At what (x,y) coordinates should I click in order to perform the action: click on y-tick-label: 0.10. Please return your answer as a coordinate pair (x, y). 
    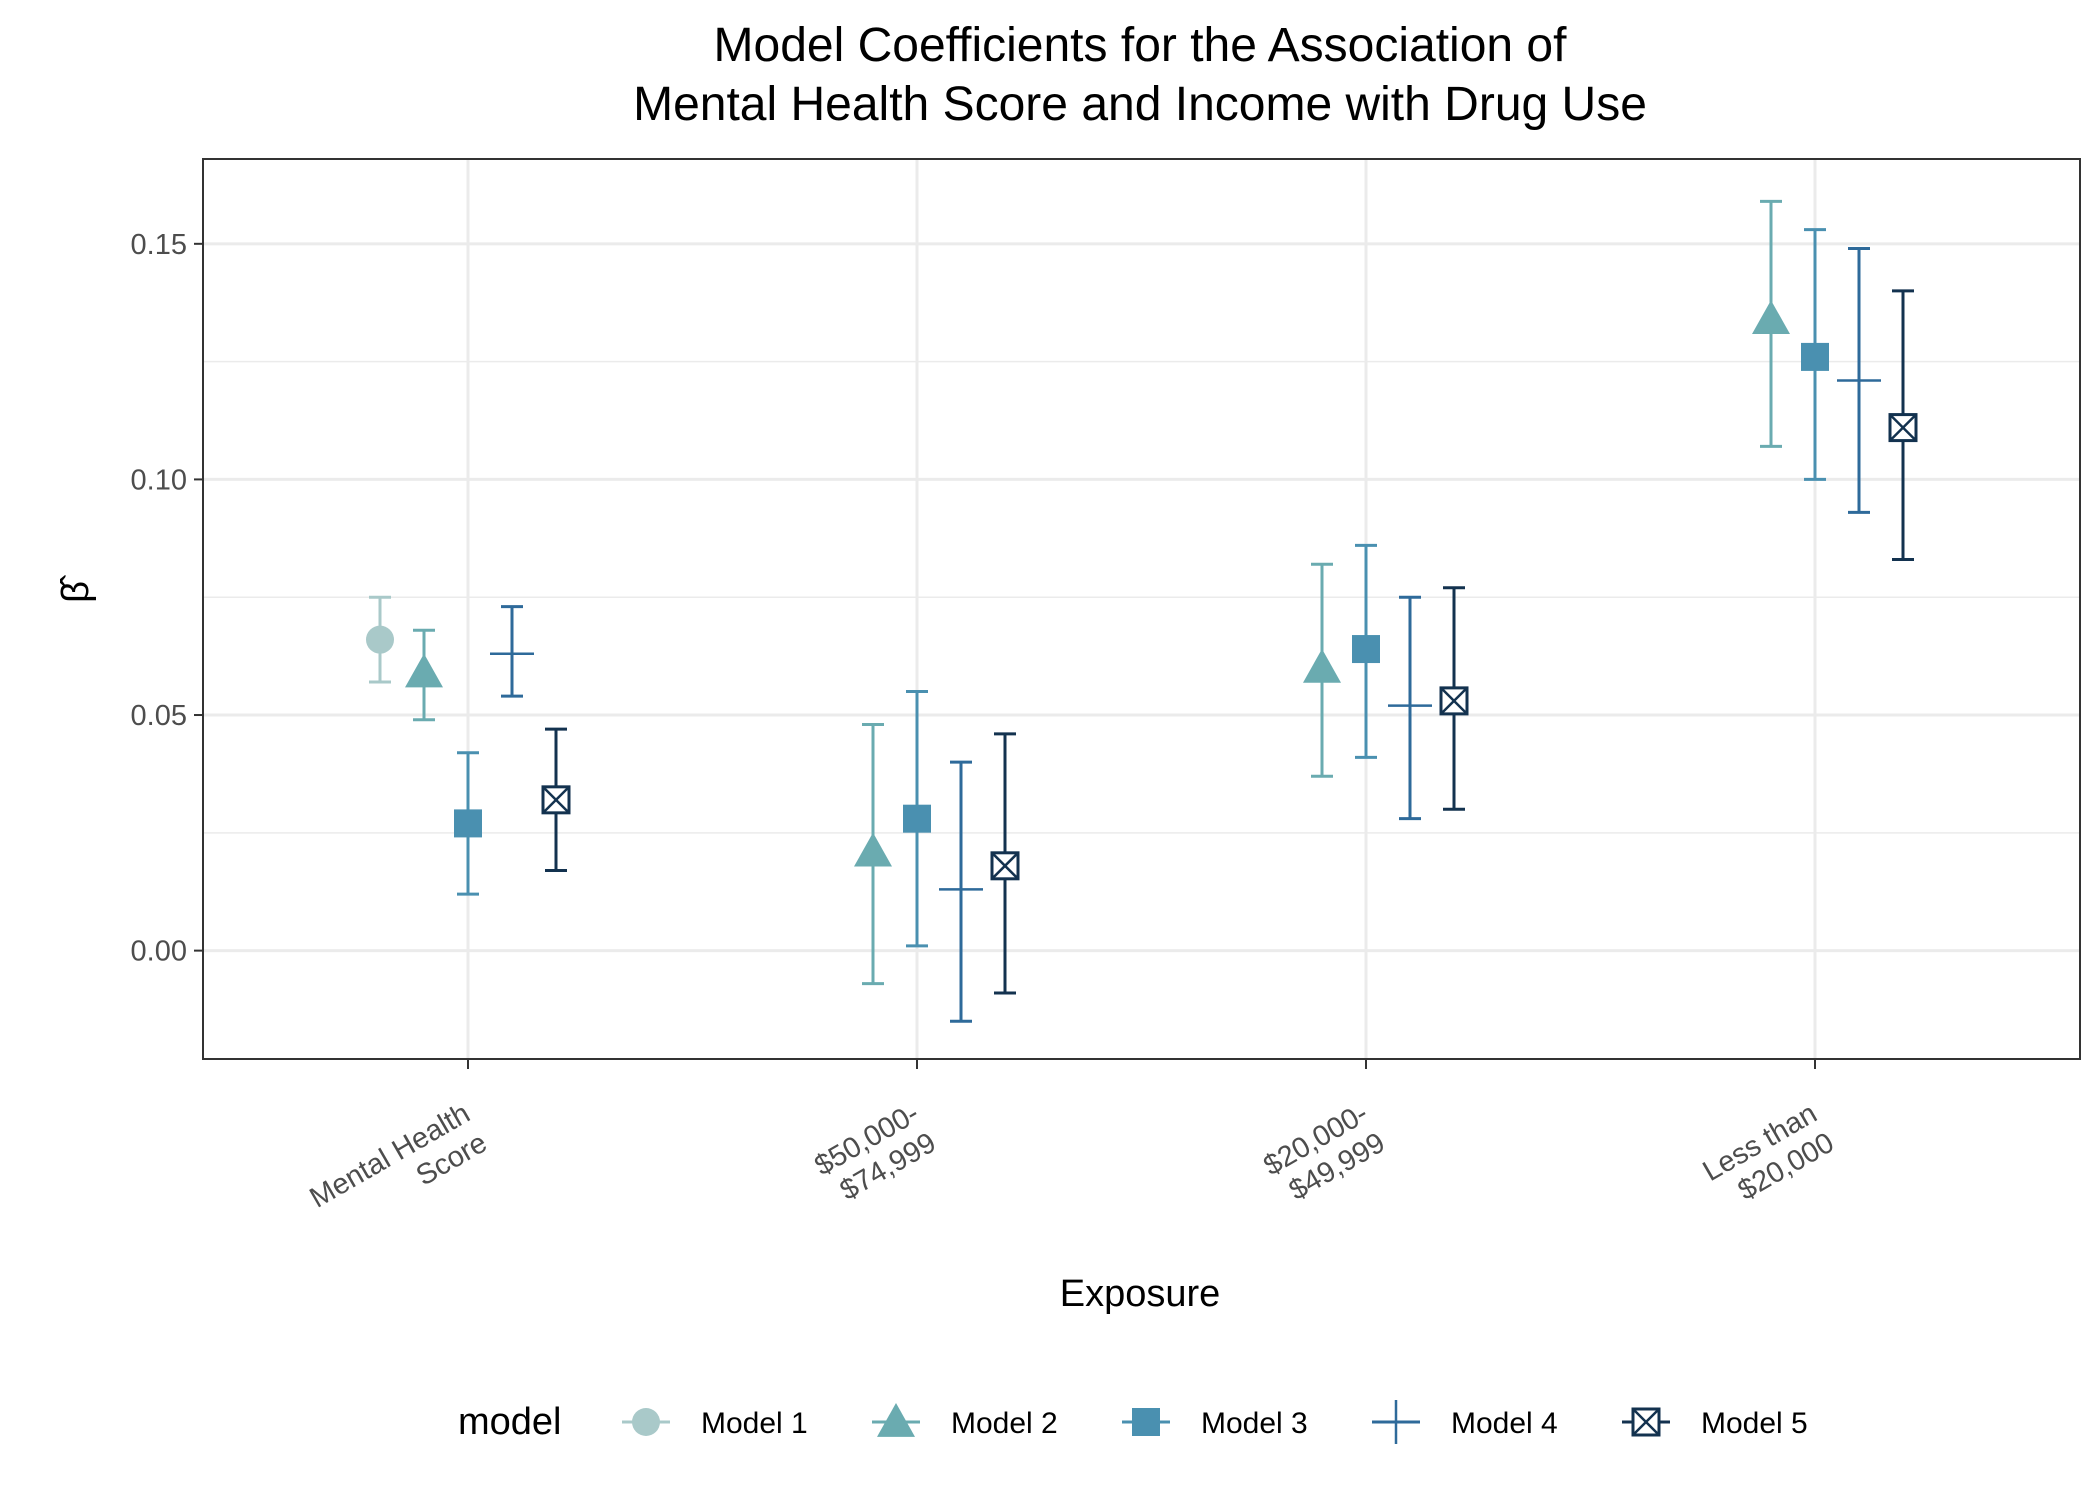
    Looking at the image, I should click on (159, 480).